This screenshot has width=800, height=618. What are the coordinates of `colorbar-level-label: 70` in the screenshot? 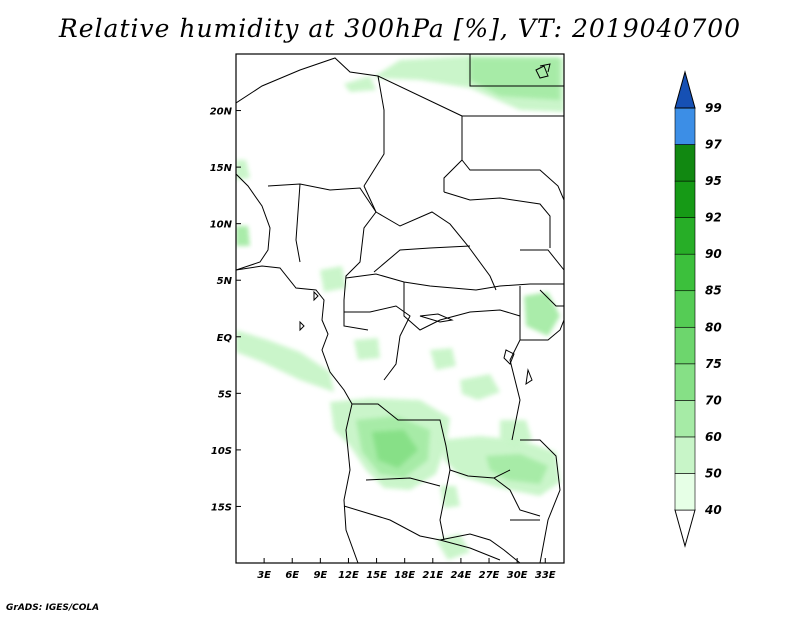 It's located at (713, 400).